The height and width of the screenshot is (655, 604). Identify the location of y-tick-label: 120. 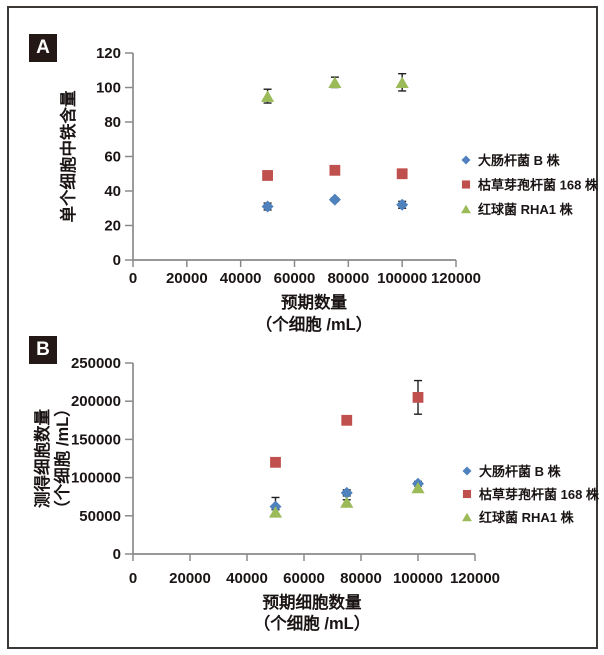
(108, 53).